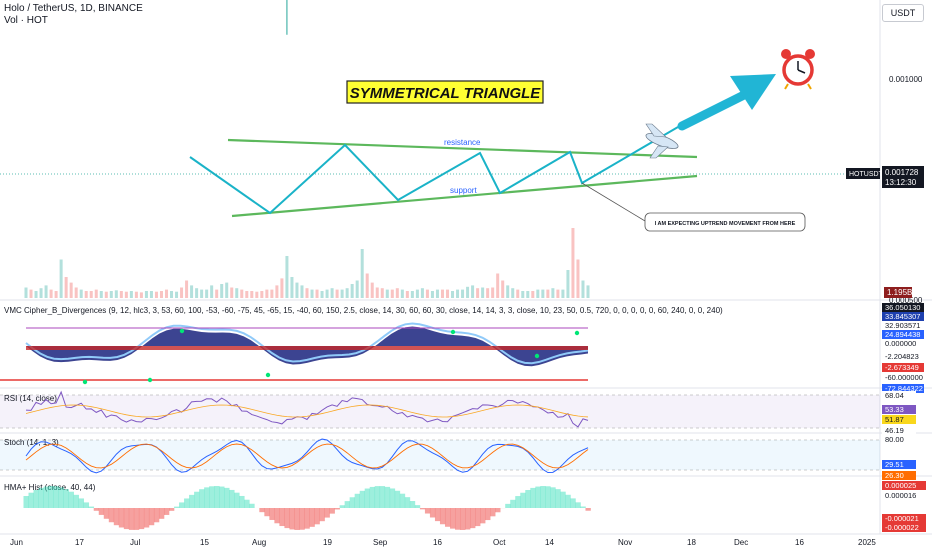  What do you see at coordinates (453, 332) in the screenshot?
I see `vmc-signal-dot` at bounding box center [453, 332].